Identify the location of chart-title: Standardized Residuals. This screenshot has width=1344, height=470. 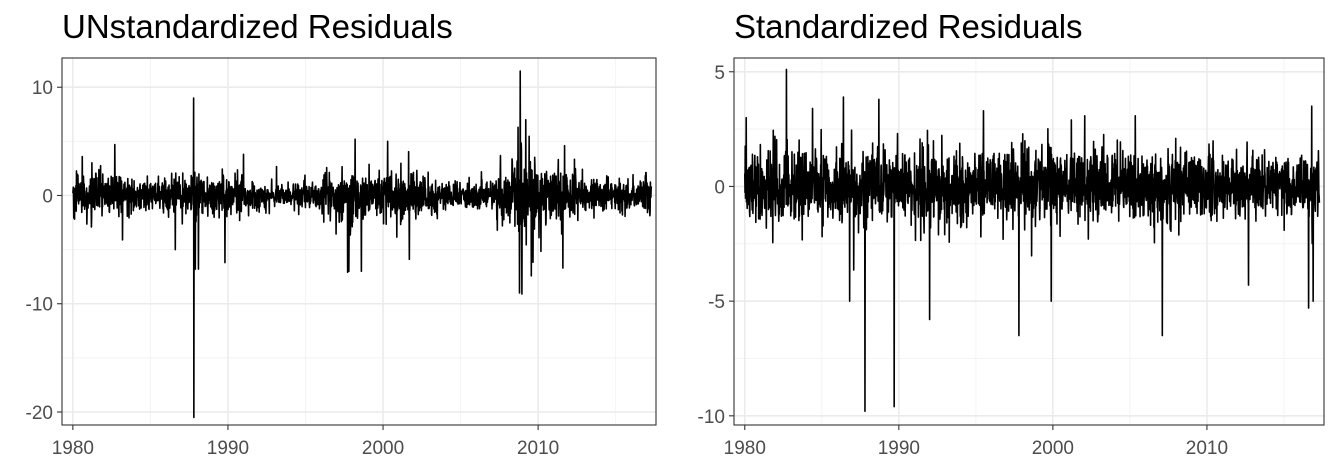
(908, 26).